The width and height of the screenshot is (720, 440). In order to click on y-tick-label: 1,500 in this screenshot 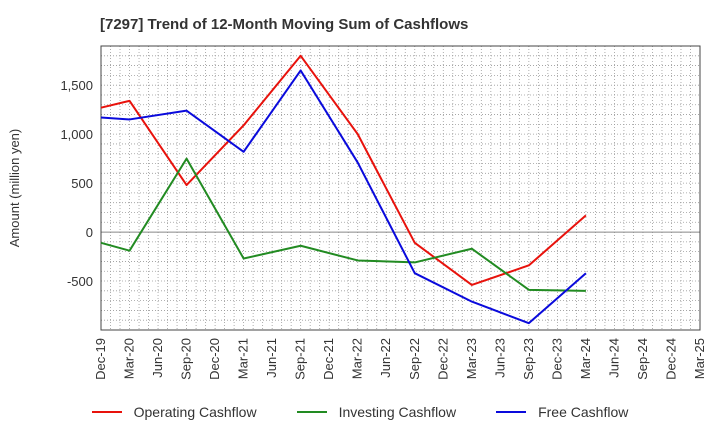, I will do `click(76, 85)`.